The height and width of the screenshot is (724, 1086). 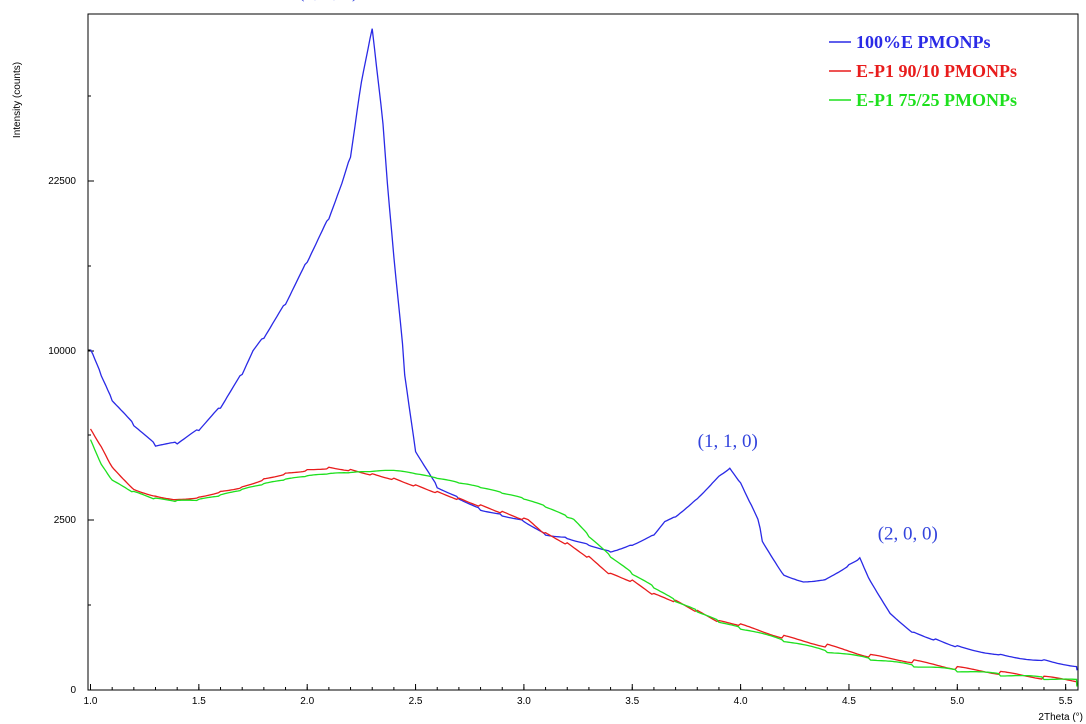 I want to click on x-tick-label: 1.0, so click(x=91, y=701).